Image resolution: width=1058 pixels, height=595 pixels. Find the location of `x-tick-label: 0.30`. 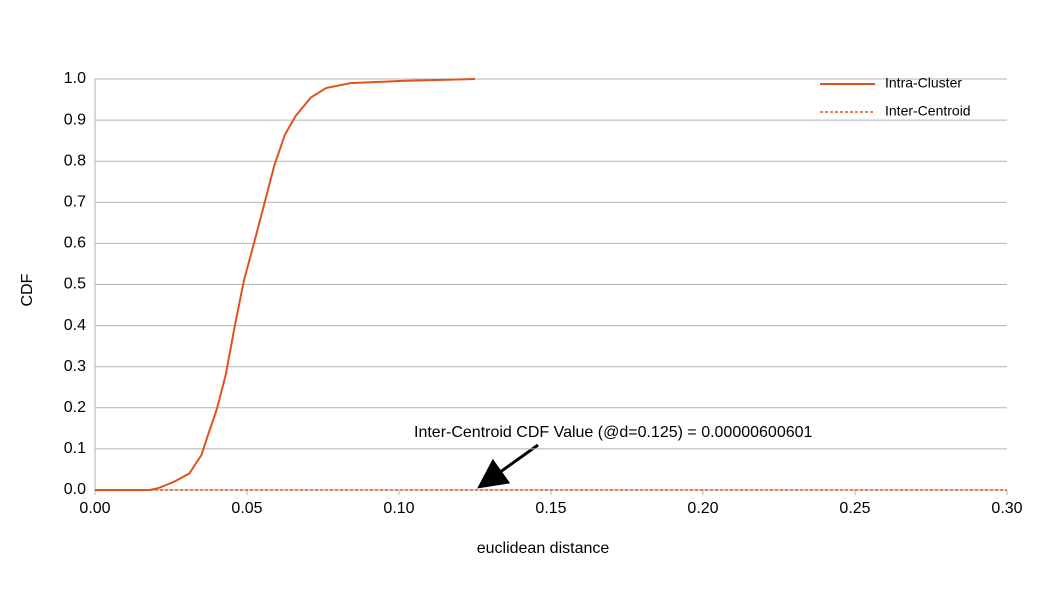

x-tick-label: 0.30 is located at coordinates (1006, 508).